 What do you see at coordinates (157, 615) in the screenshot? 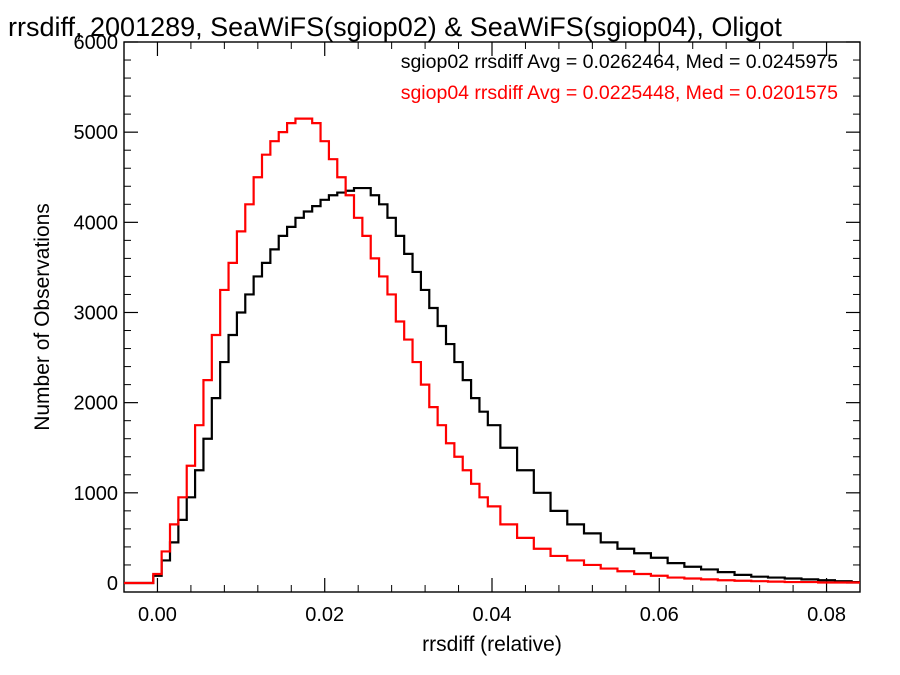
I see `x-tick-label: 0.00` at bounding box center [157, 615].